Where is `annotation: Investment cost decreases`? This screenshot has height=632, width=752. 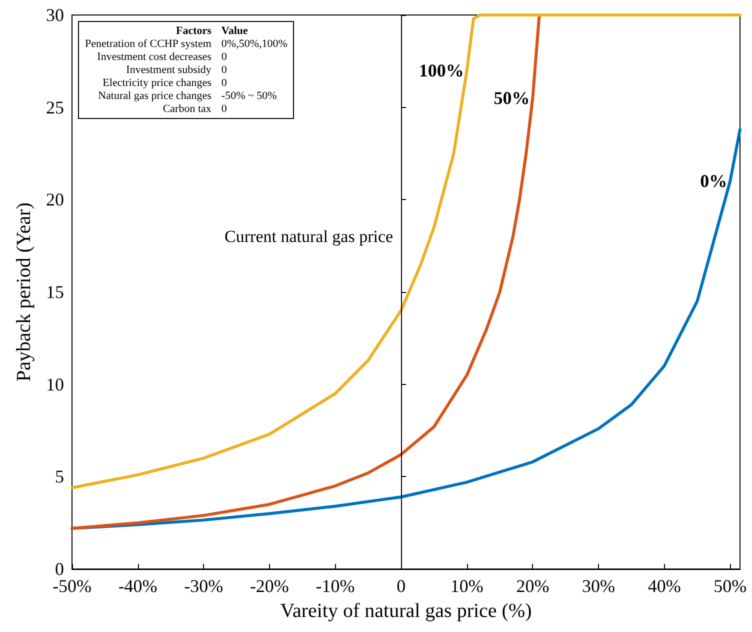
annotation: Investment cost decreases is located at coordinates (154, 57).